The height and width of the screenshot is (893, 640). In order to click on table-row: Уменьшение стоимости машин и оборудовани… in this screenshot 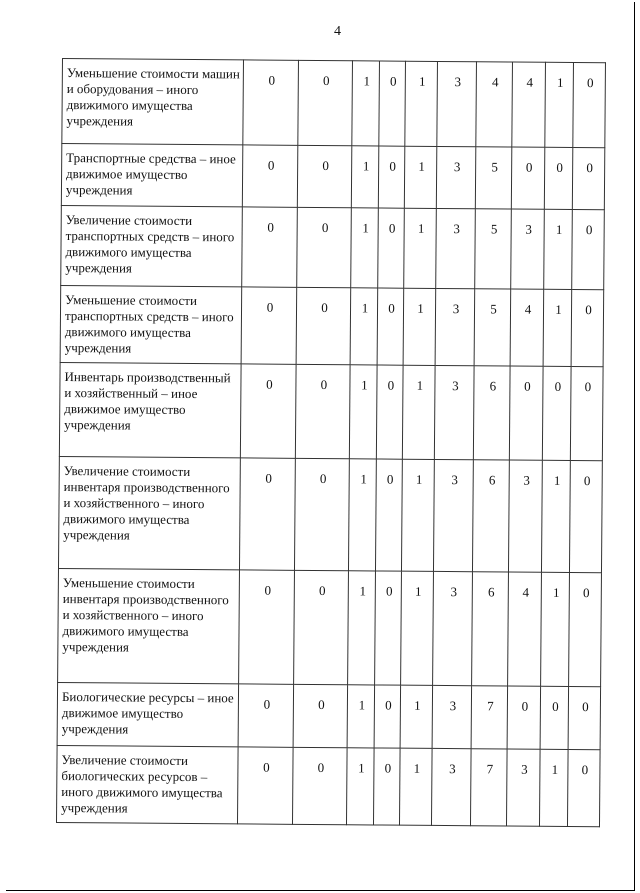, I will do `click(333, 103)`.